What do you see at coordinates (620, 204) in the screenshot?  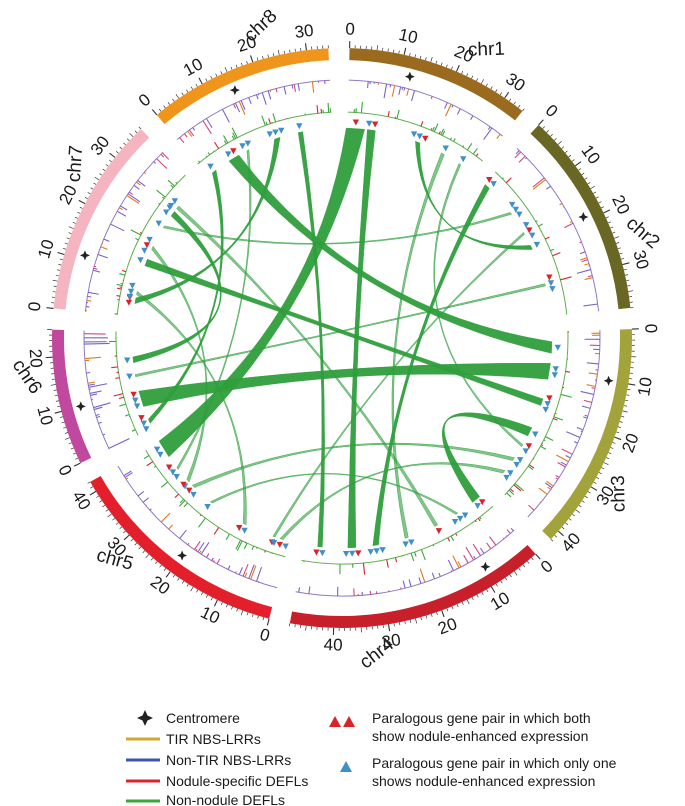 I see `chr2-tick-label: 20` at bounding box center [620, 204].